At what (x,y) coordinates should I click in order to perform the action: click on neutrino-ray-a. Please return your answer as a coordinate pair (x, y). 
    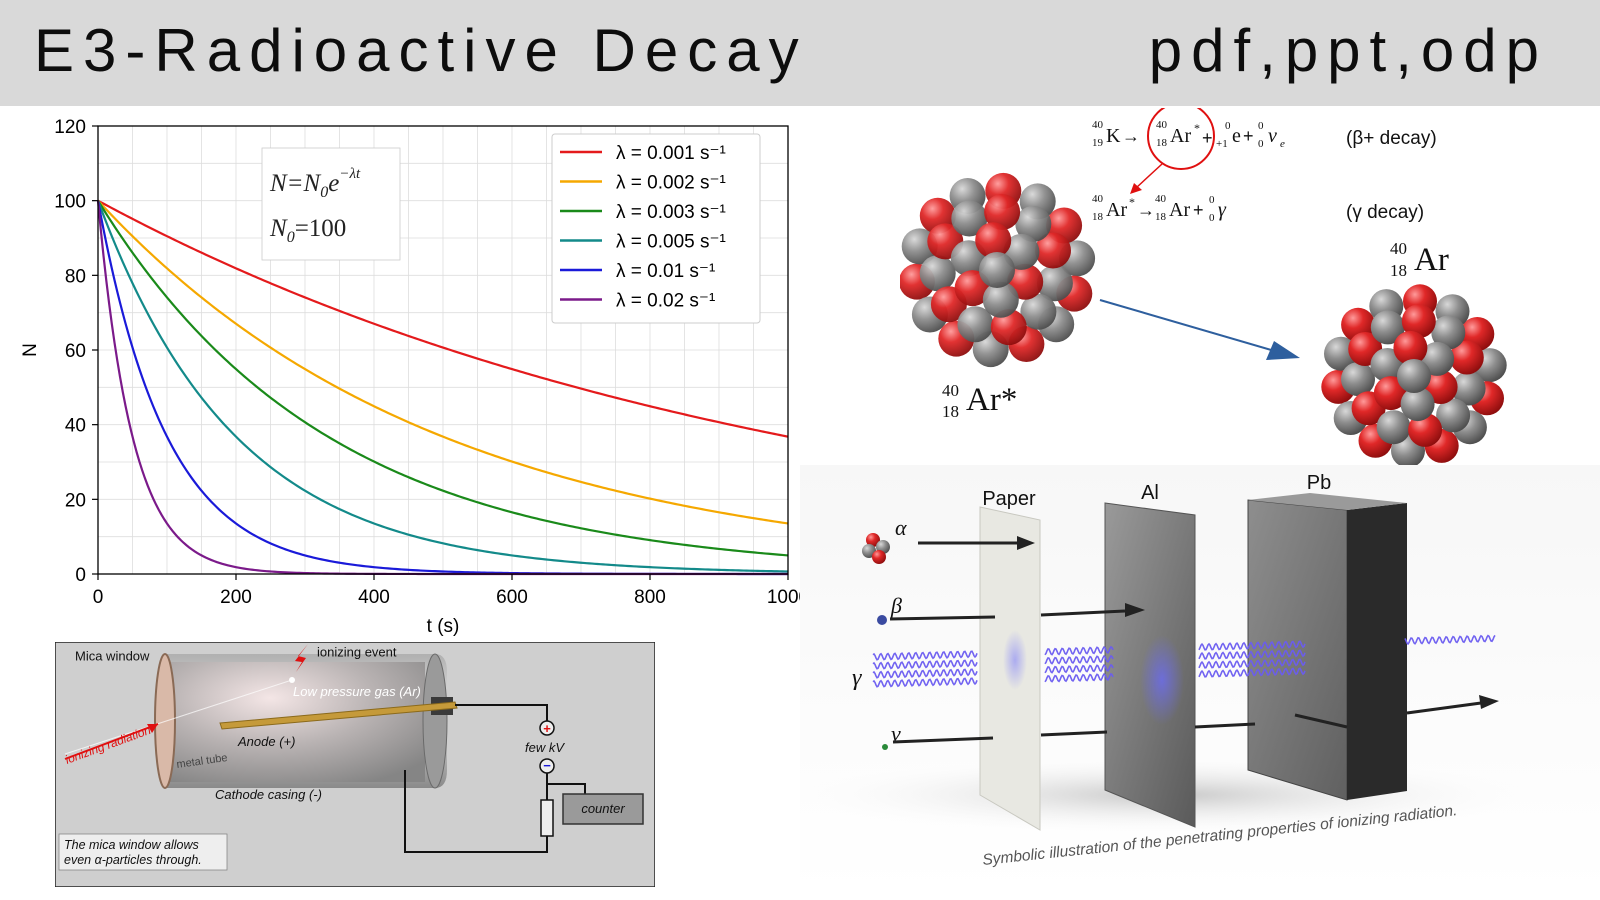
    Looking at the image, I should click on (943, 740).